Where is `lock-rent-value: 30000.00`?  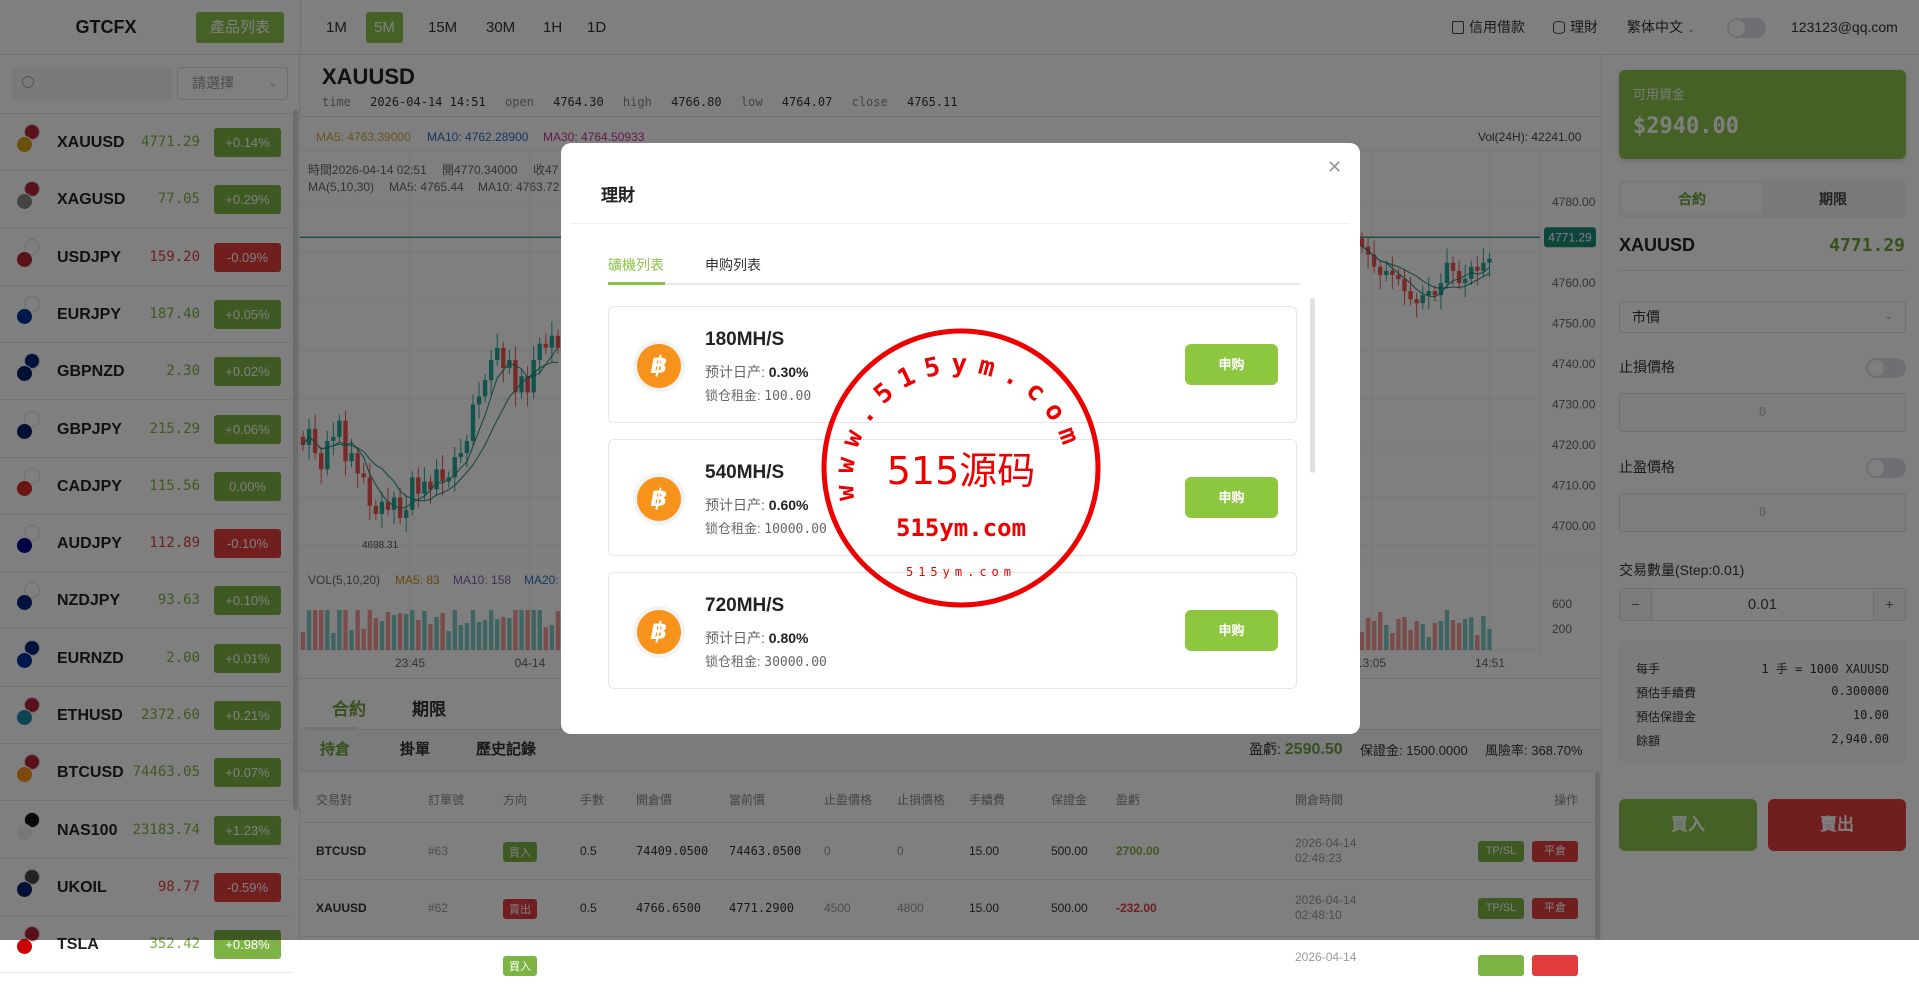 lock-rent-value: 30000.00 is located at coordinates (795, 662).